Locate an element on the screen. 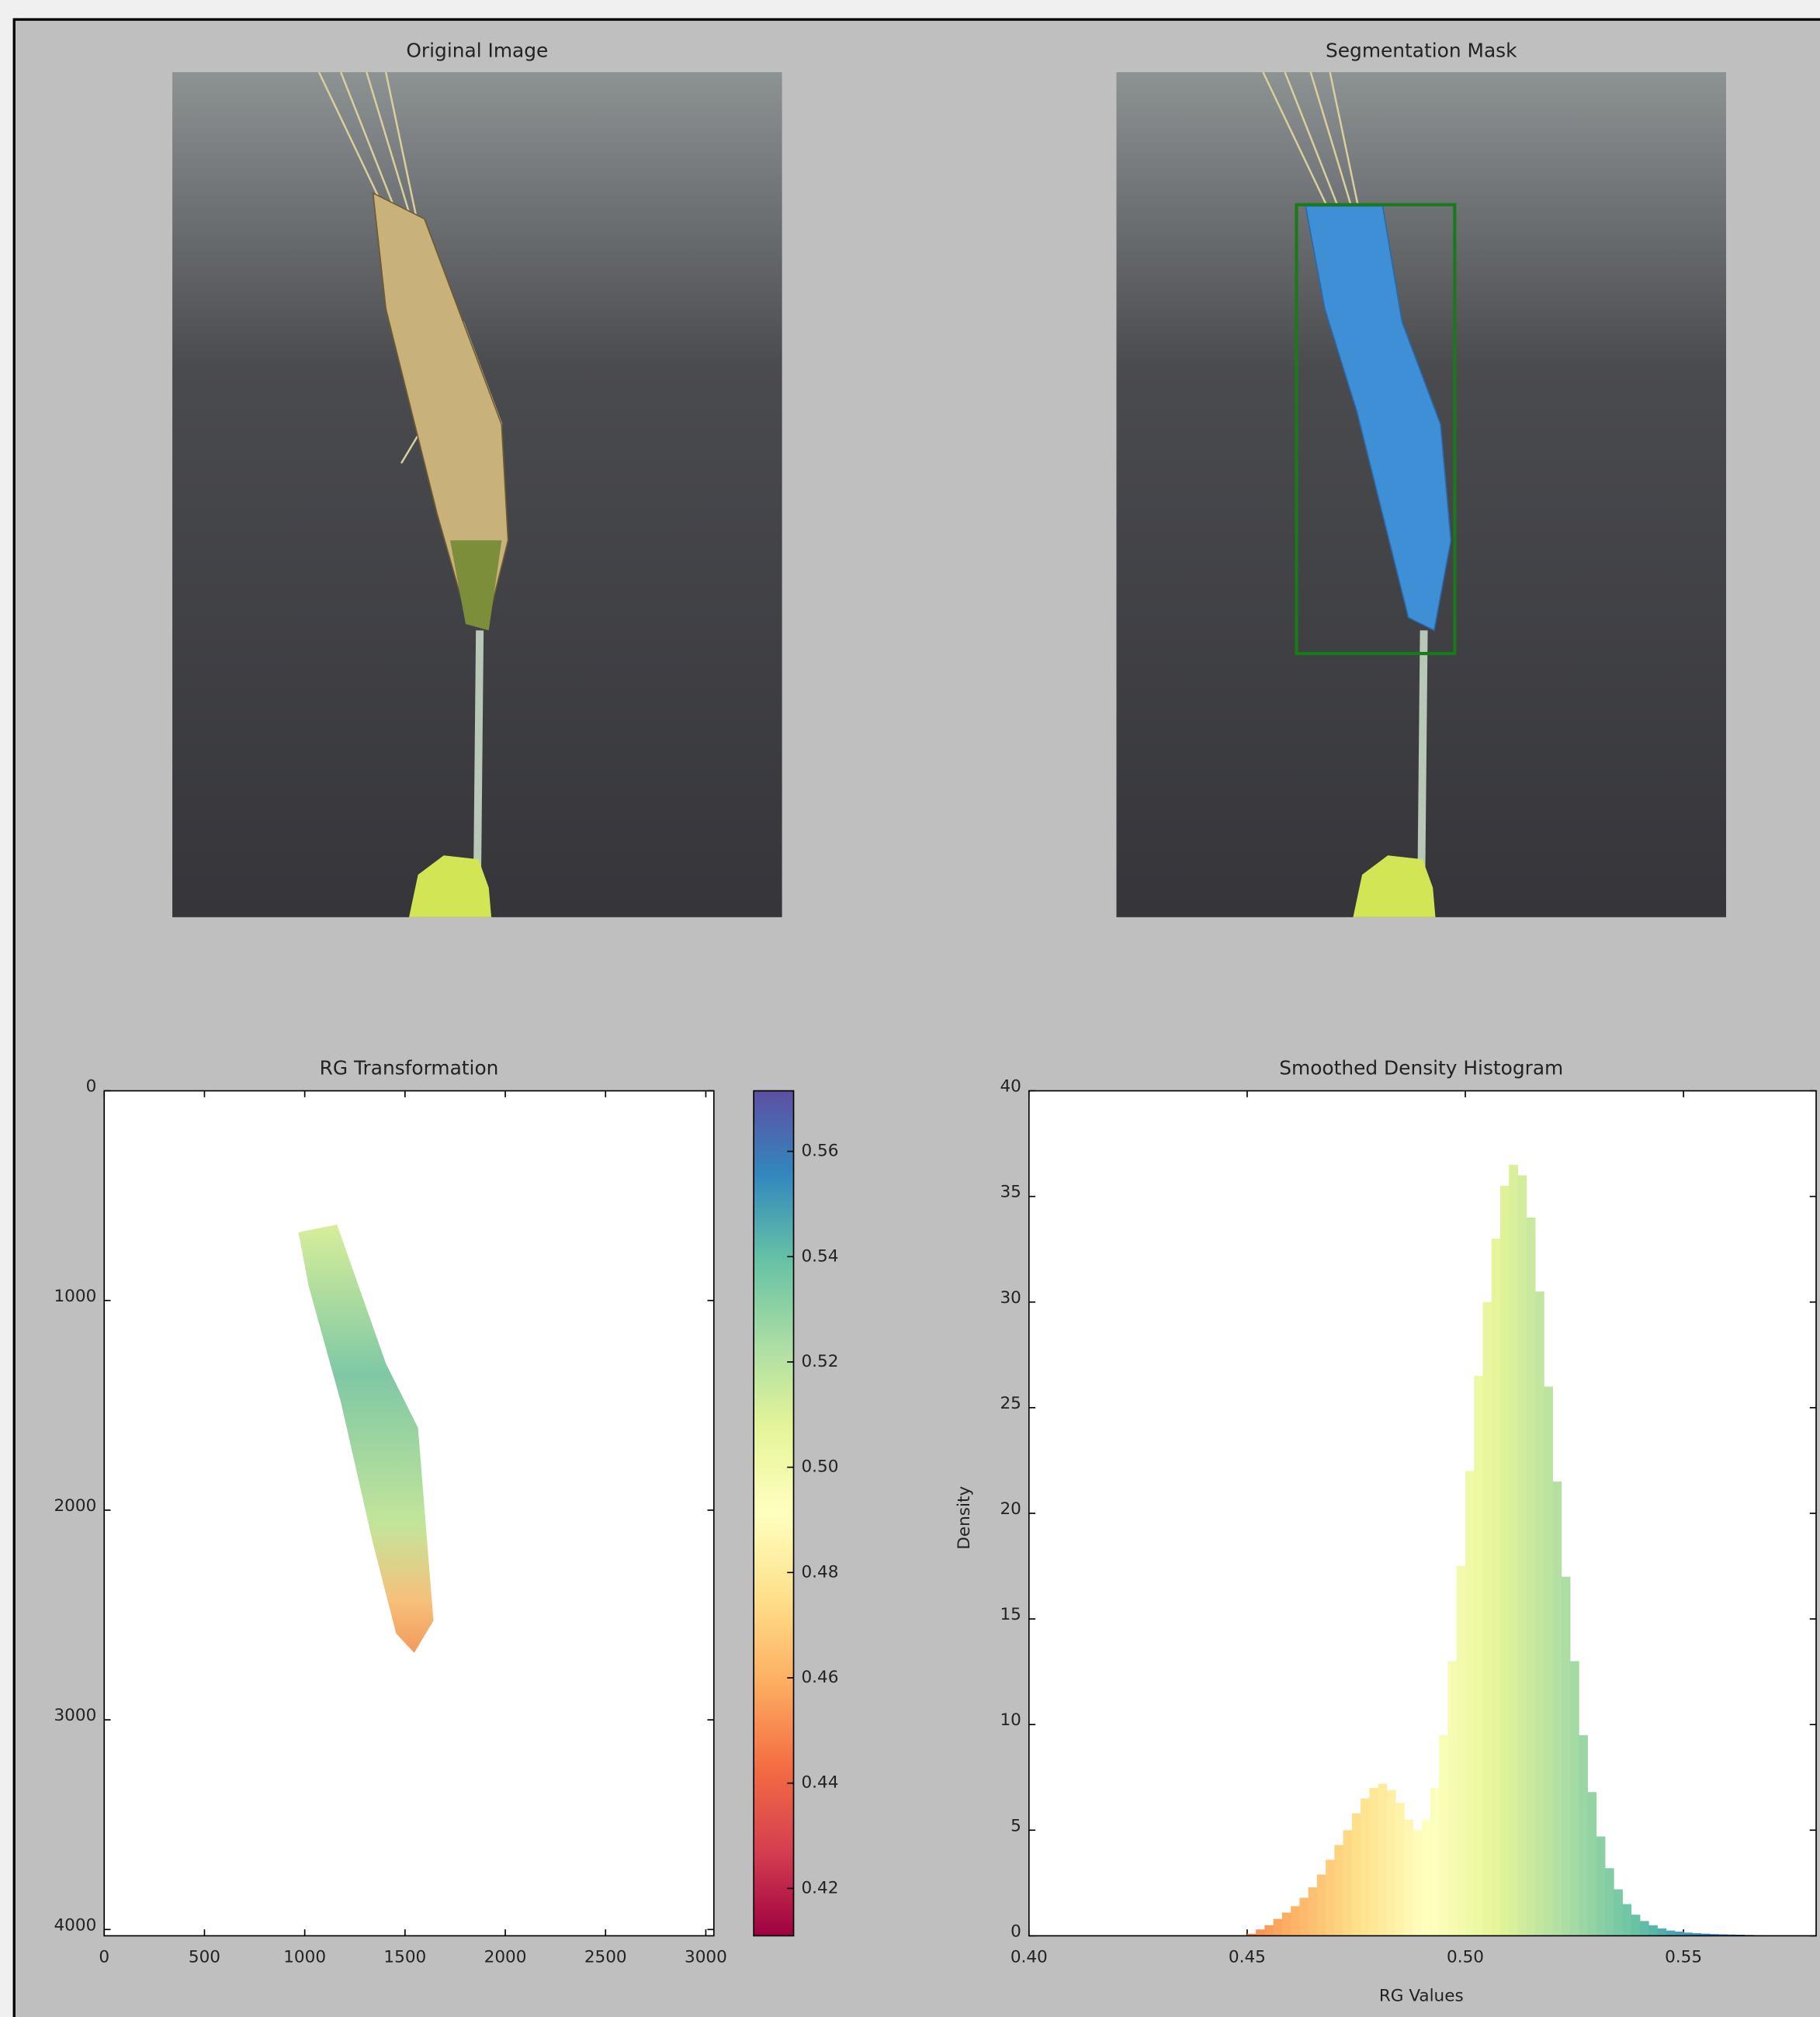 Image resolution: width=1820 pixels, height=2017 pixels. y-tick-label: 25 is located at coordinates (1011, 1403).